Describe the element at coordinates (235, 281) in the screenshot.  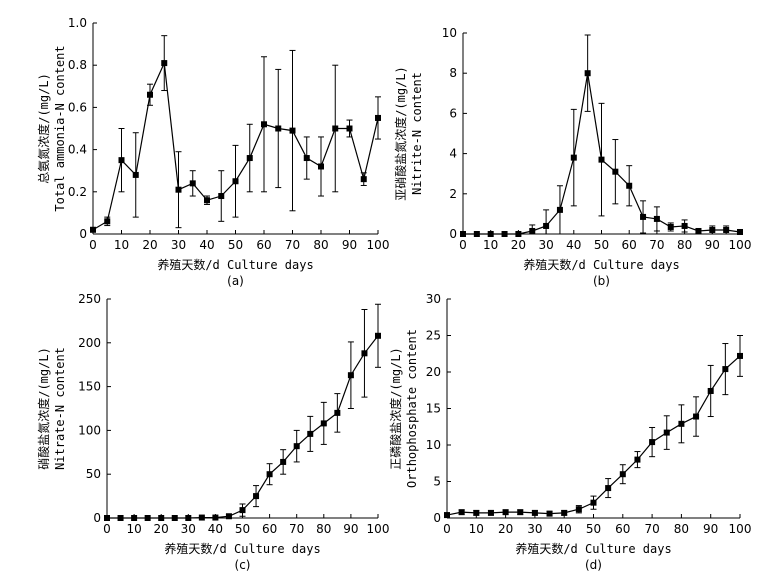
I see `panel-label: (a)` at that location.